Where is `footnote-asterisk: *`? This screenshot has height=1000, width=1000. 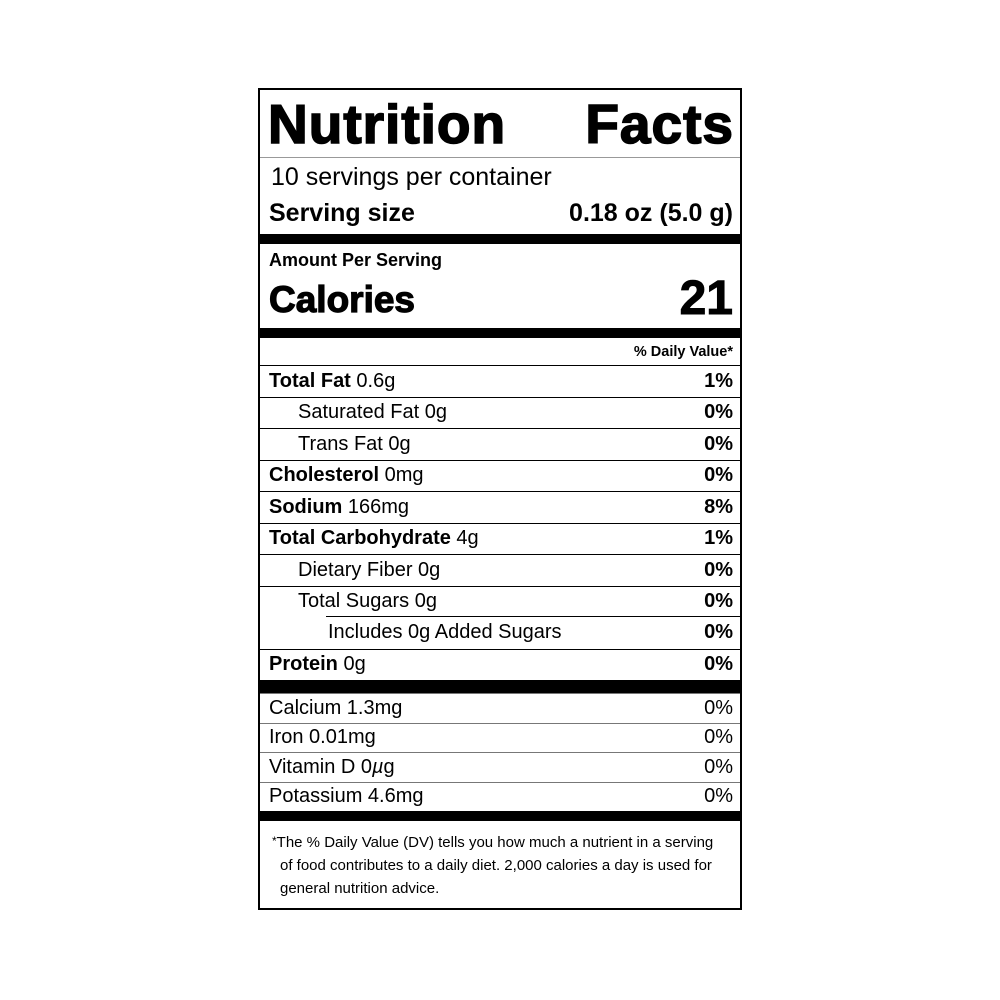 footnote-asterisk: * is located at coordinates (274, 841).